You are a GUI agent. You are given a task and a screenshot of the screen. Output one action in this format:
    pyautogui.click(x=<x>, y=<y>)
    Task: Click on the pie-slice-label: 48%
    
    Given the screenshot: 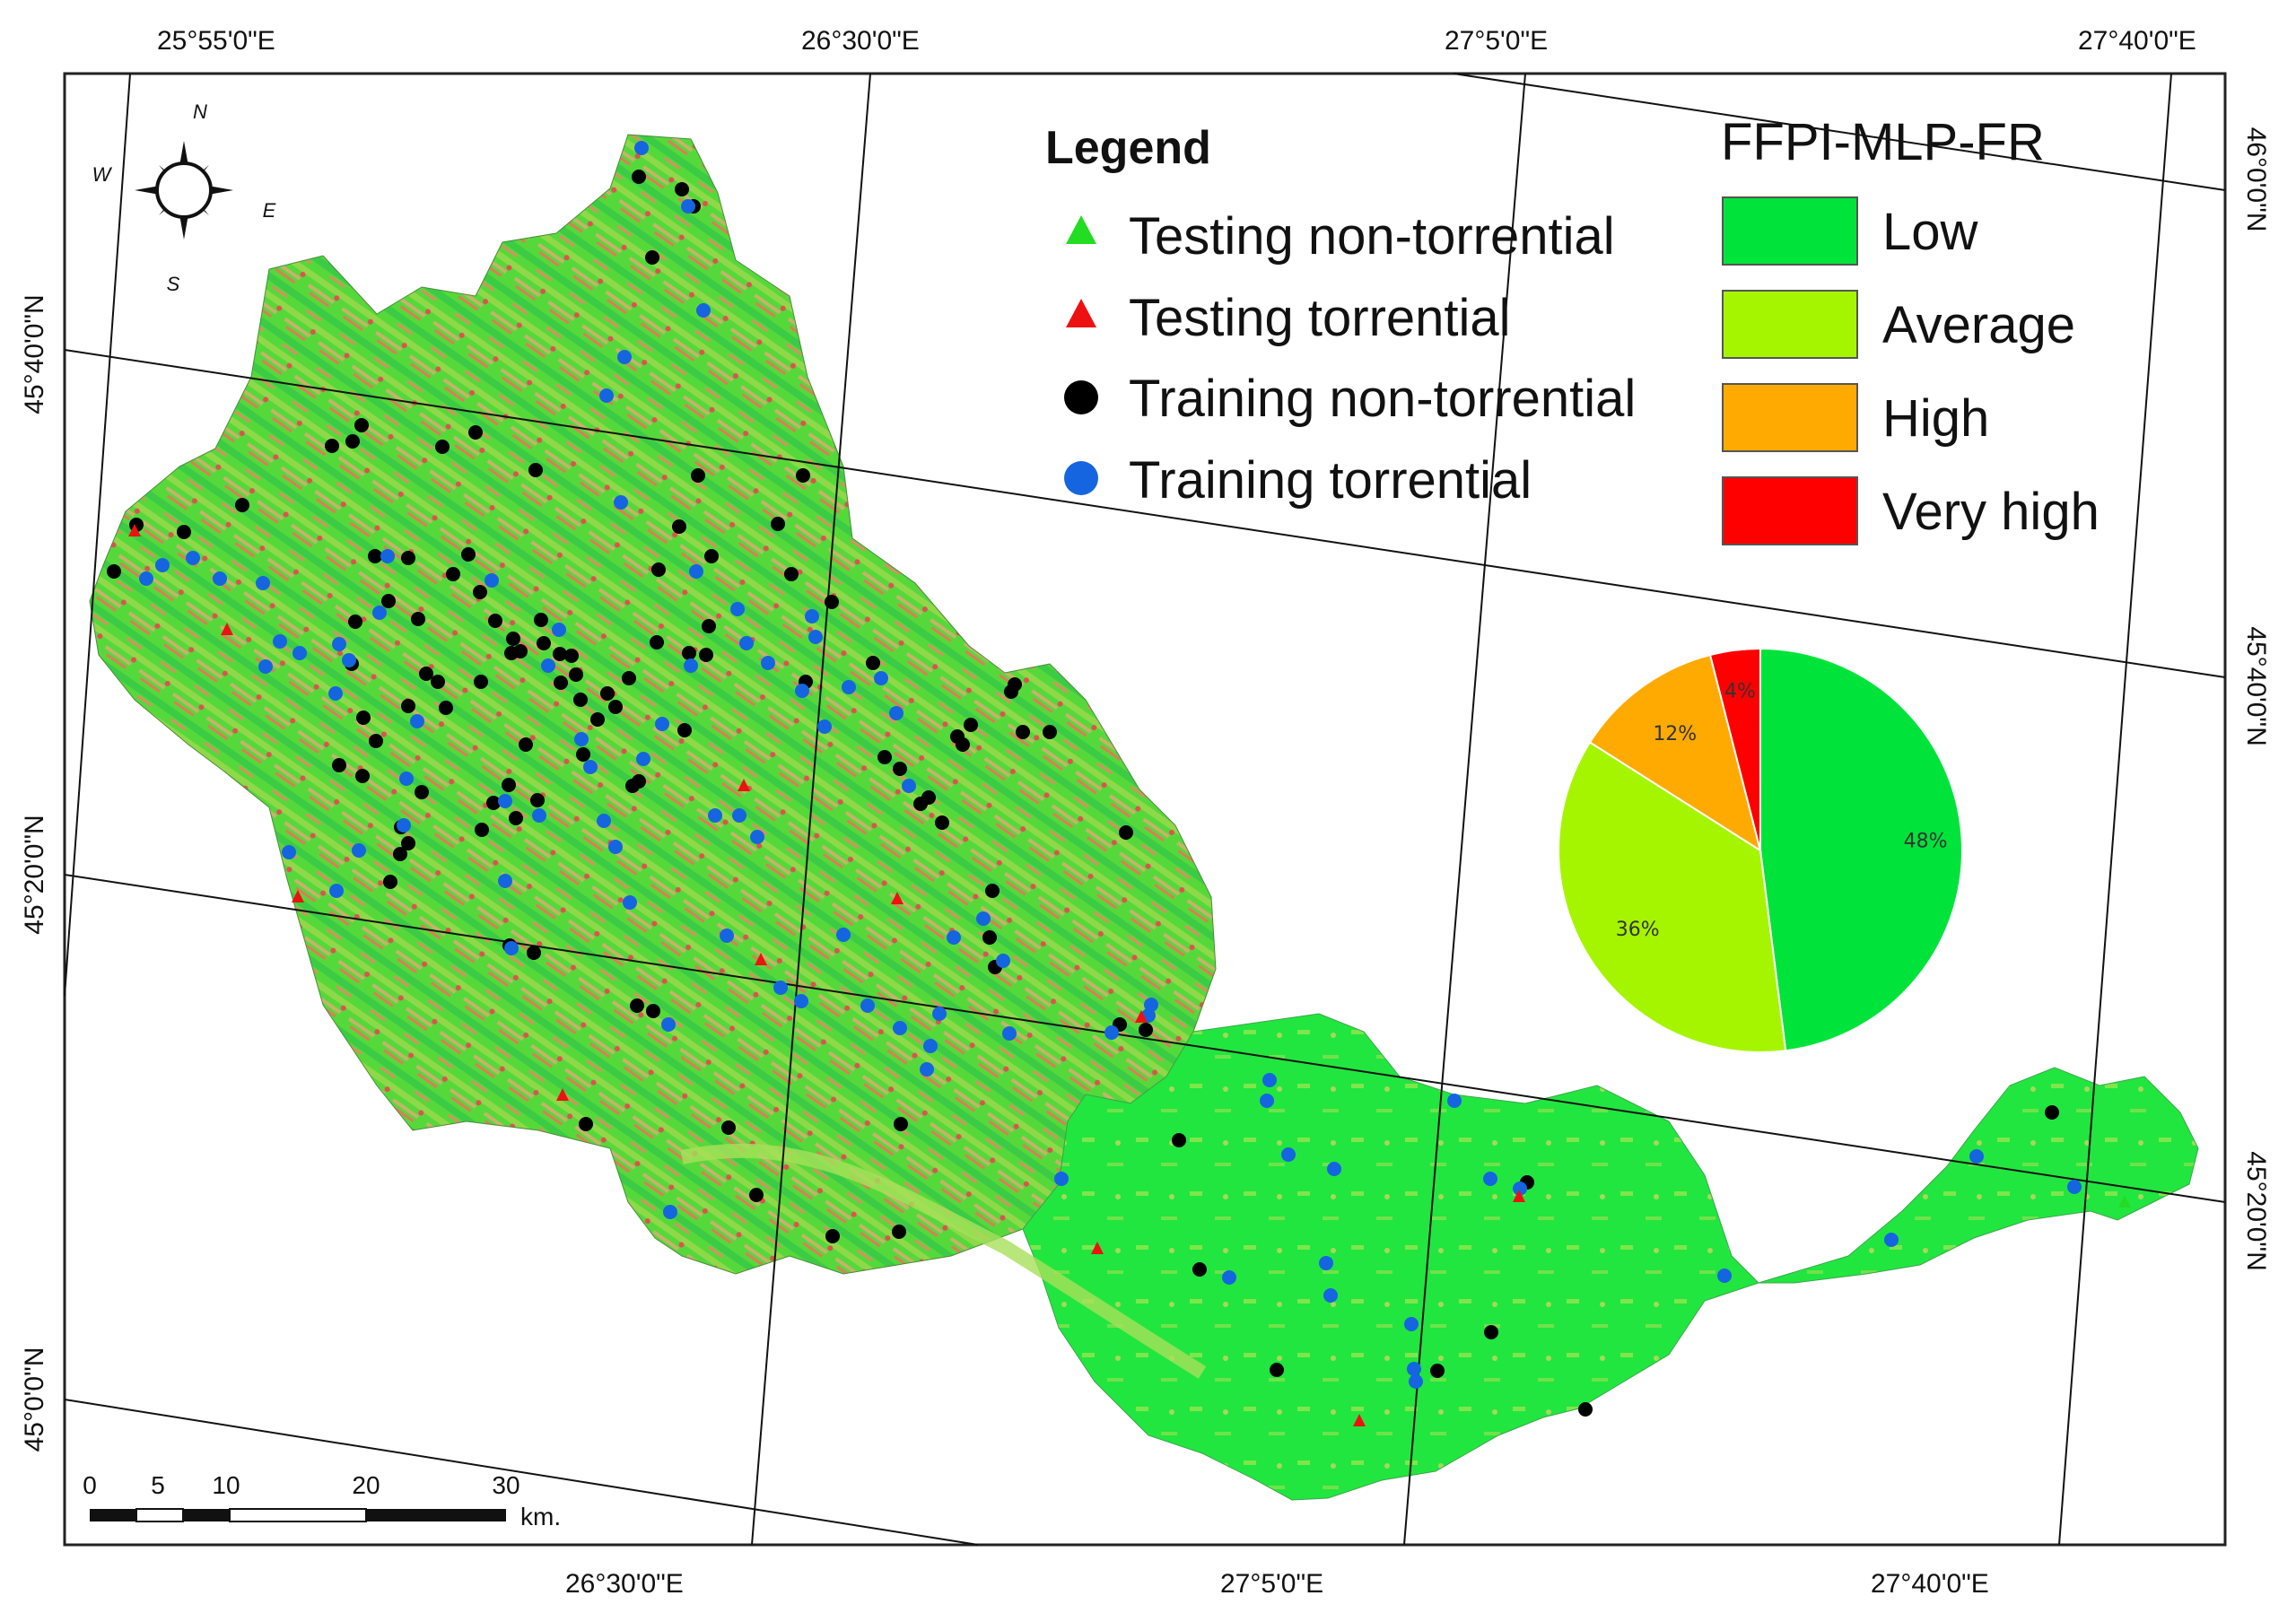 What is the action you would take?
    pyautogui.click(x=1926, y=841)
    